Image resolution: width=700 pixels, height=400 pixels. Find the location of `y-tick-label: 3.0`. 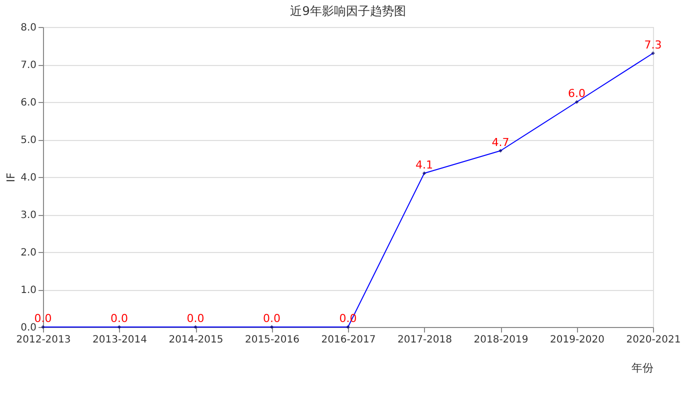

y-tick-label: 3.0 is located at coordinates (28, 215).